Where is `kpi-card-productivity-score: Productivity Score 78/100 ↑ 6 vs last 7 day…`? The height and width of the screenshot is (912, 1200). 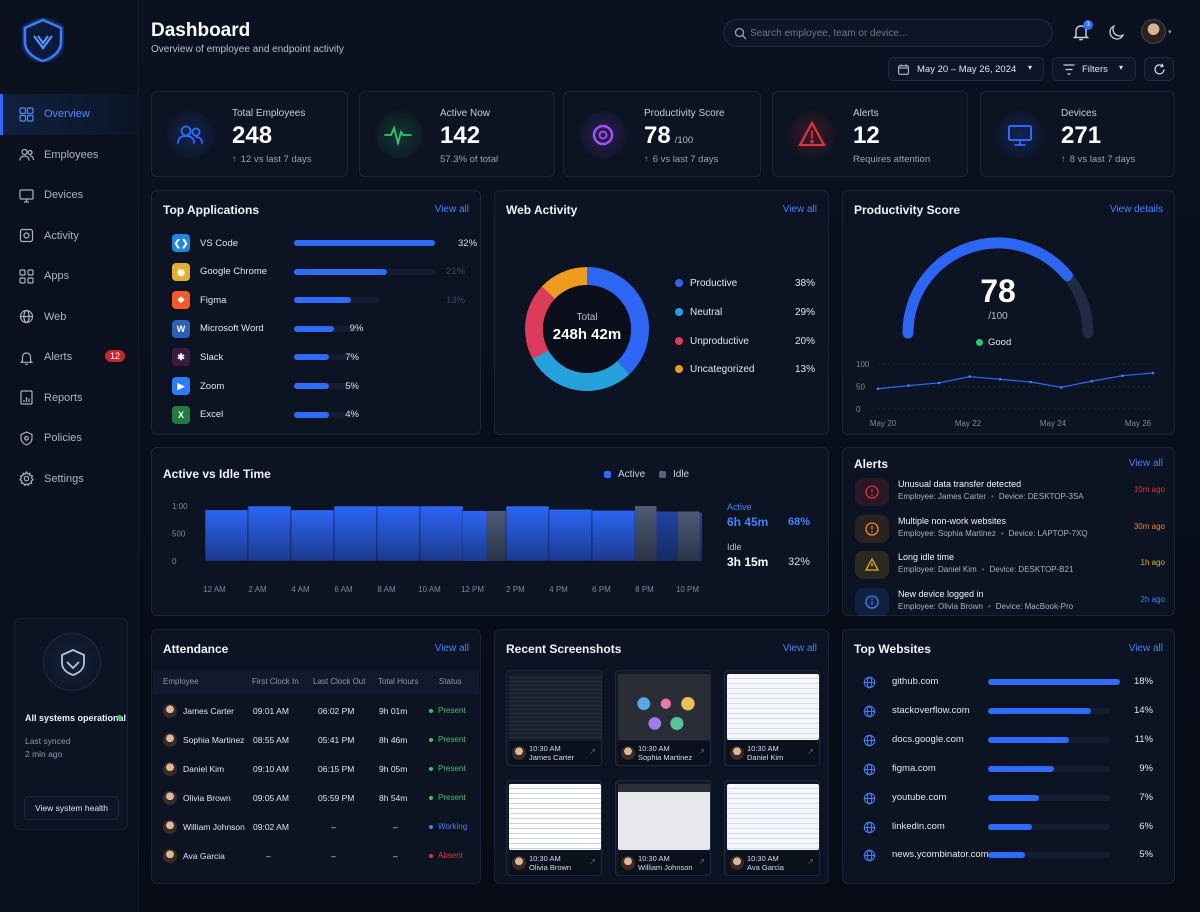 kpi-card-productivity-score: Productivity Score 78/100 ↑ 6 vs last 7 day… is located at coordinates (662, 134).